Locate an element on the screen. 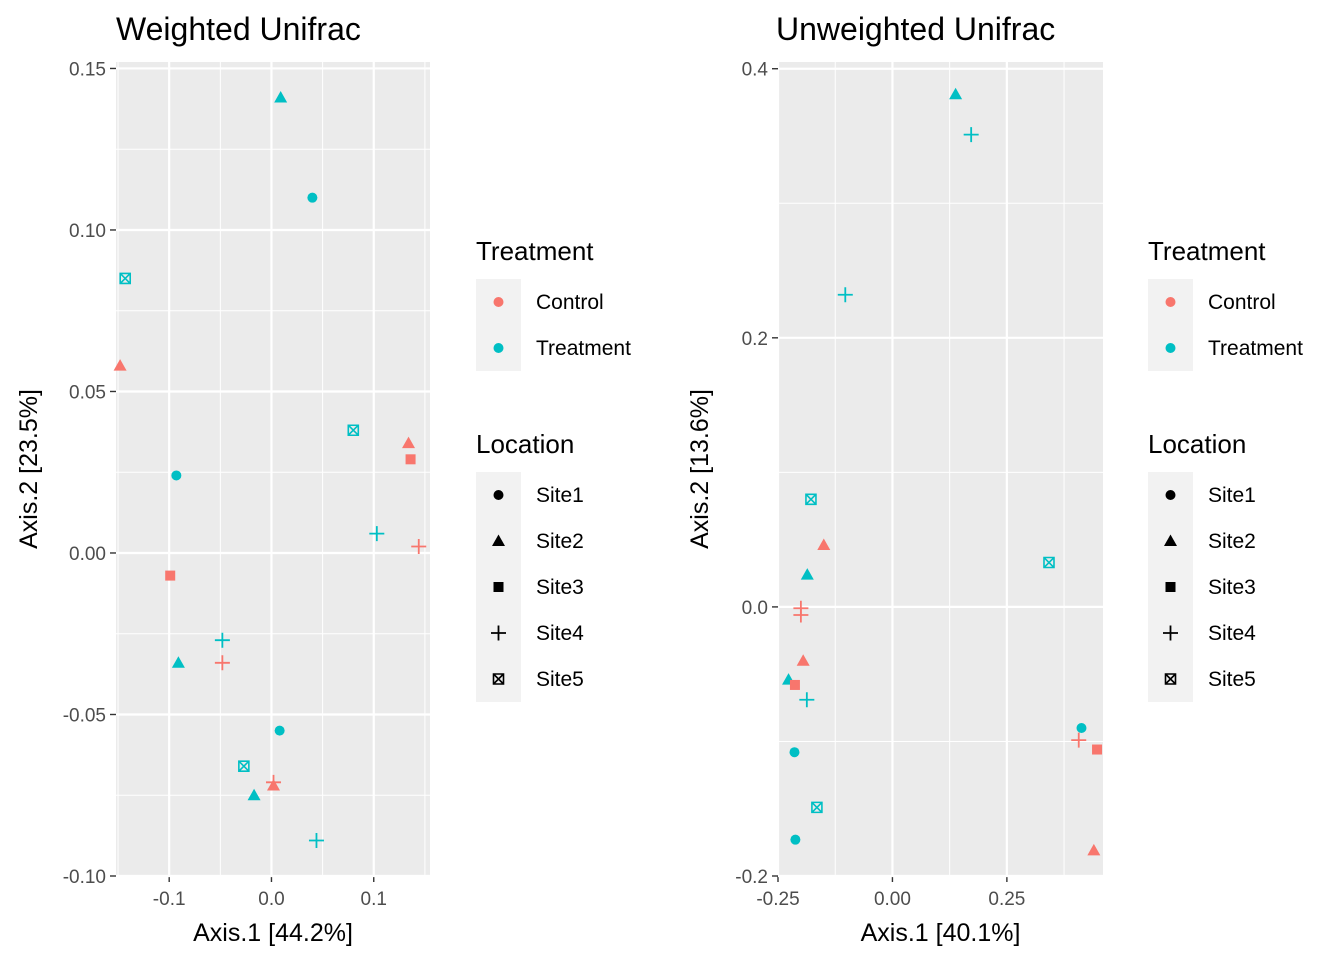  y-tick-label: 0.15 is located at coordinates (87, 69).